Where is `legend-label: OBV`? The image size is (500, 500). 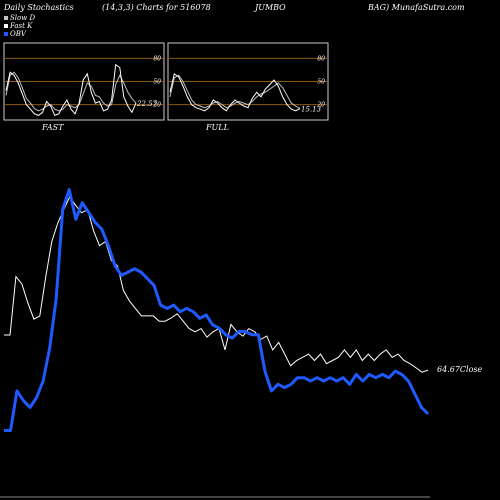 legend-label: OBV is located at coordinates (18, 34).